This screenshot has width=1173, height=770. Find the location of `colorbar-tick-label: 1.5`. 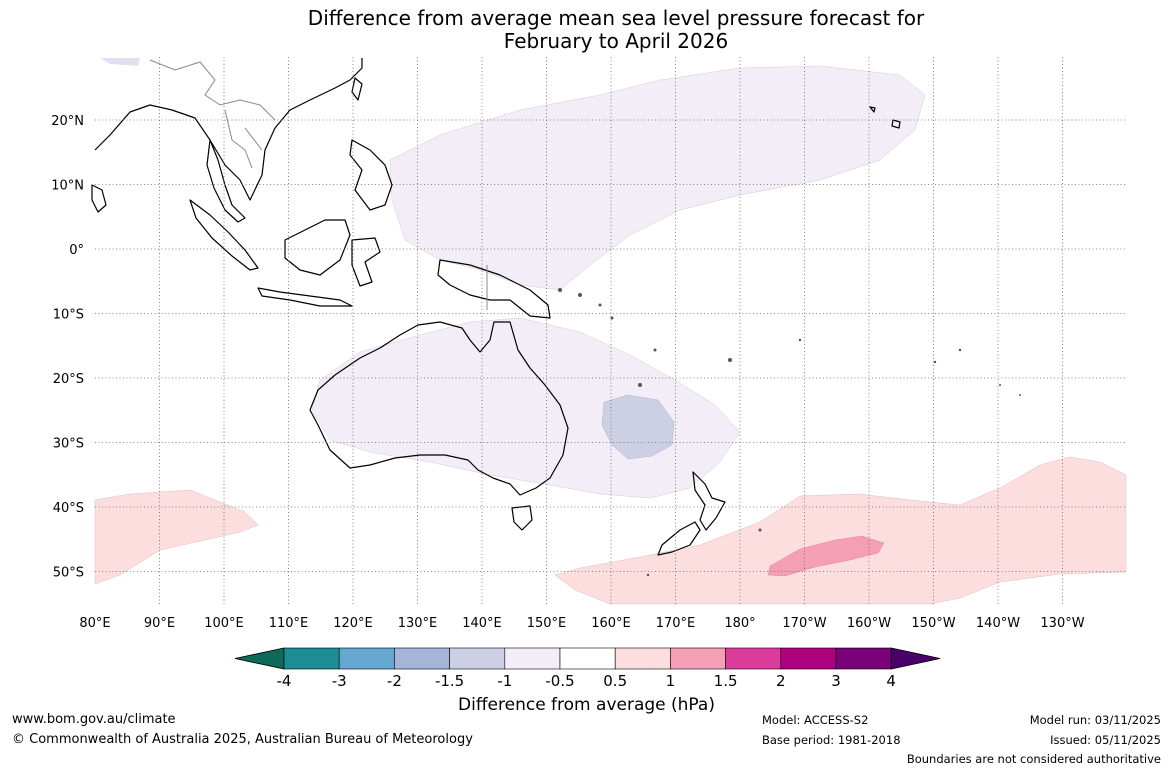

colorbar-tick-label: 1.5 is located at coordinates (726, 681).